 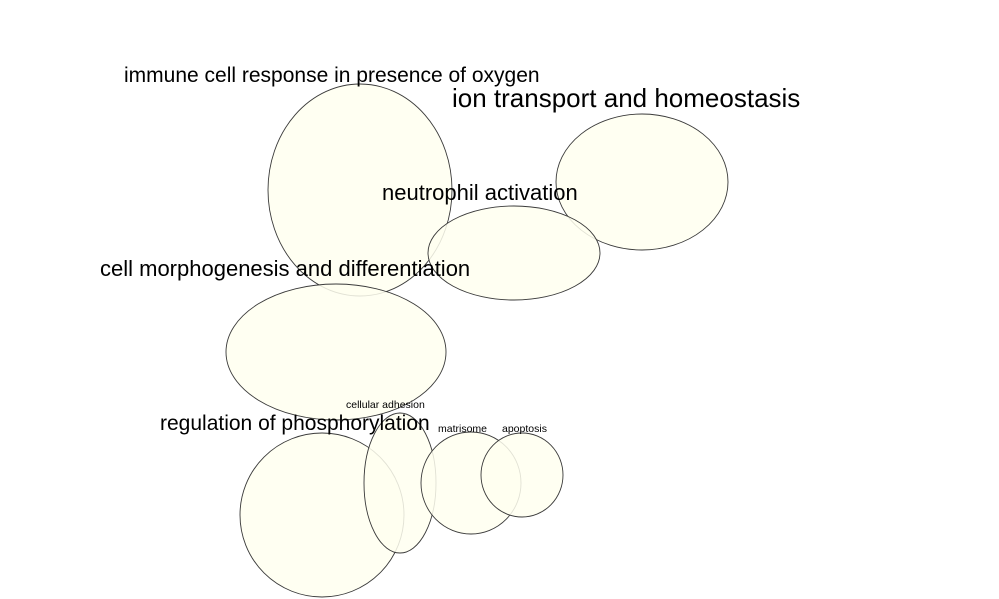 What do you see at coordinates (522, 475) in the screenshot?
I see `cluster-apoptosis-ellipse` at bounding box center [522, 475].